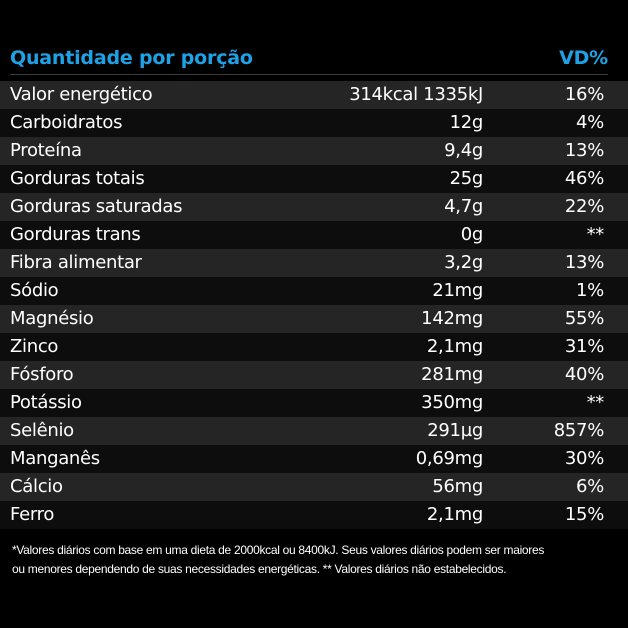  I want to click on table-row: Ferro 2,1mg 15%, so click(314, 515).